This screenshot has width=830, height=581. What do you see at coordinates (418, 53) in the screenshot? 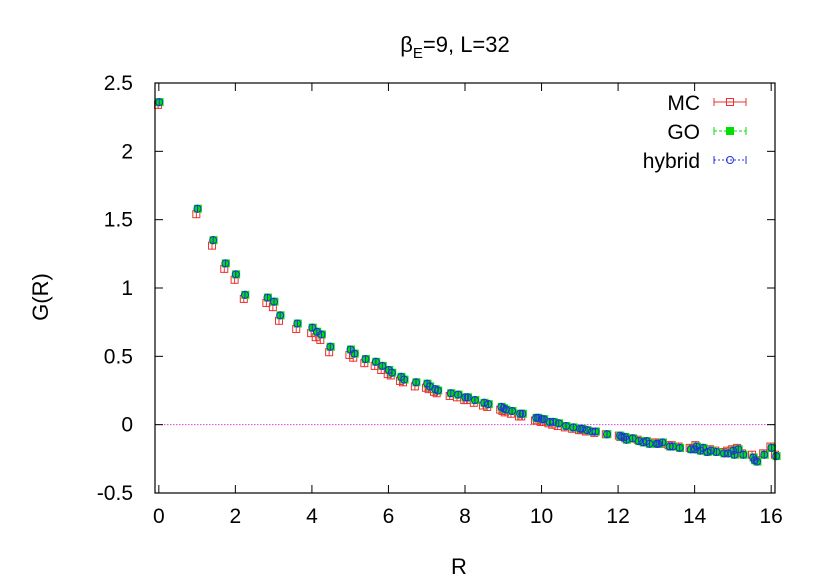
I see `title-subscript: E` at bounding box center [418, 53].